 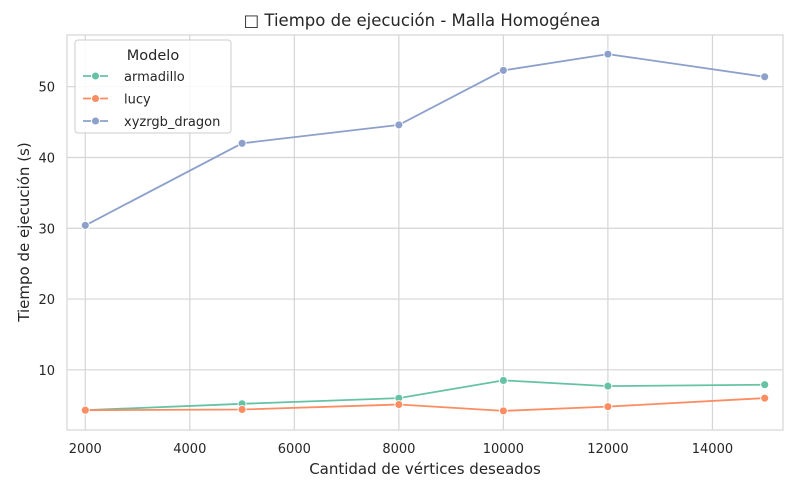 What do you see at coordinates (503, 449) in the screenshot?
I see `x-tick-label: 10000` at bounding box center [503, 449].